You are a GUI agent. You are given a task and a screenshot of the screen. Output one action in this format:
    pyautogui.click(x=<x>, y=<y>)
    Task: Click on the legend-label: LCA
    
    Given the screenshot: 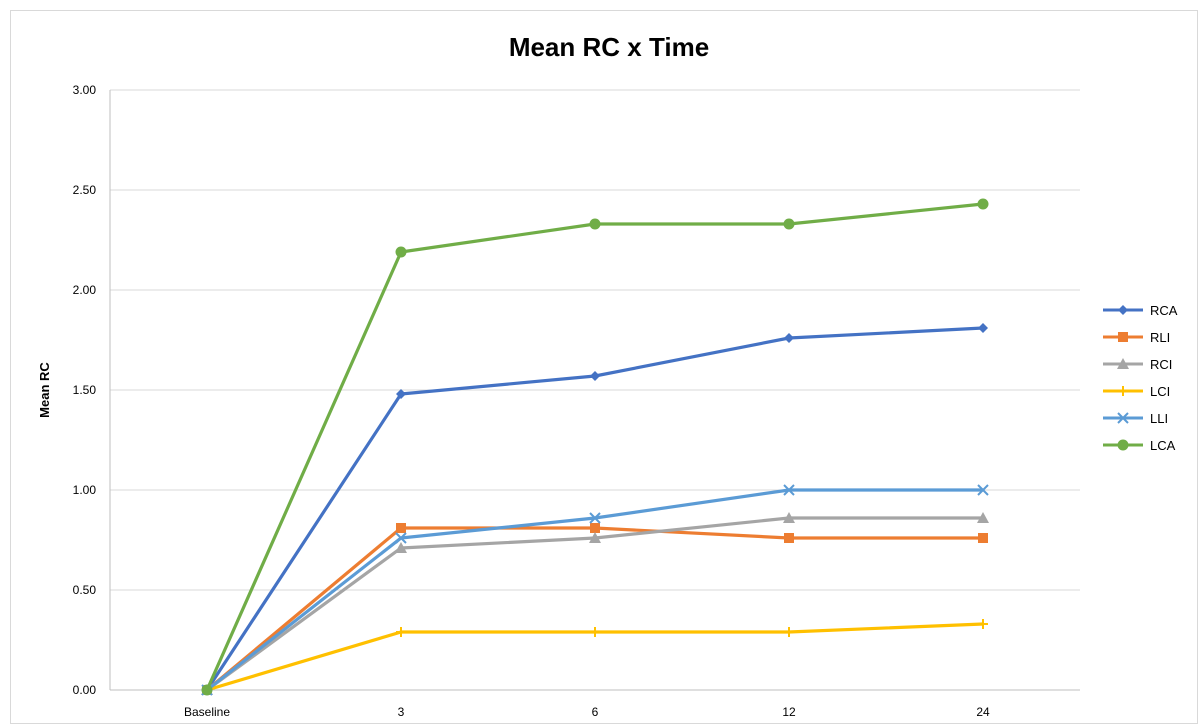 What is the action you would take?
    pyautogui.click(x=1163, y=445)
    